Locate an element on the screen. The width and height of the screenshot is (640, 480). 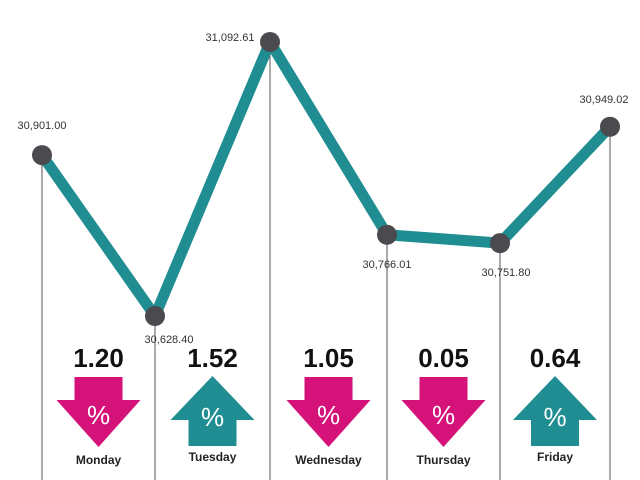
day-label: Thursday is located at coordinates (443, 460).